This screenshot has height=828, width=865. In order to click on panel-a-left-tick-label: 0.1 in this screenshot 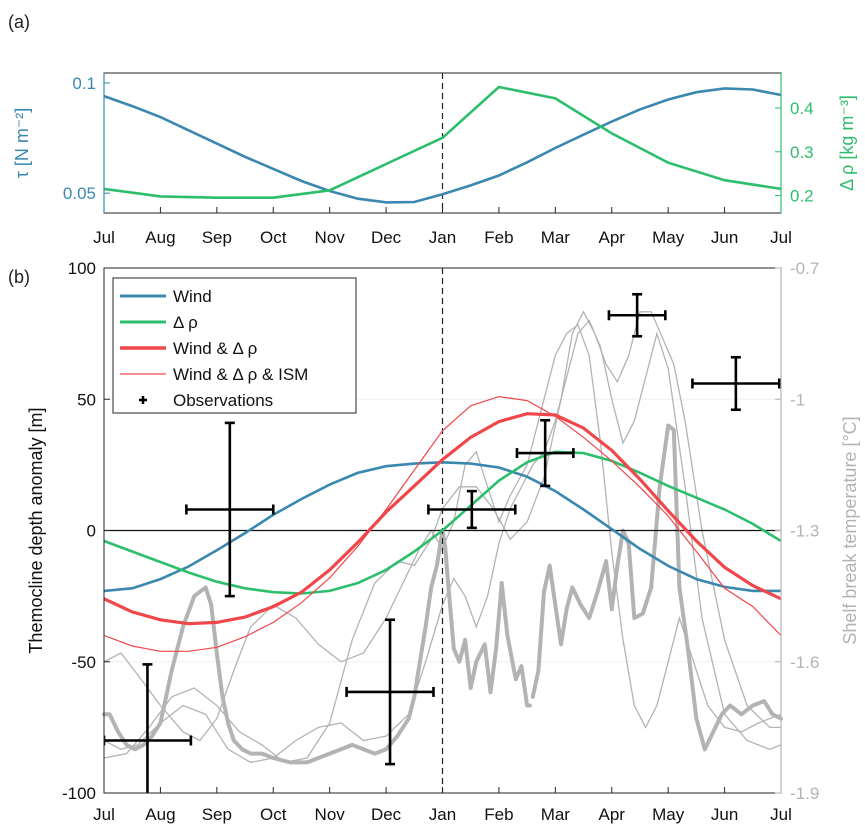, I will do `click(84, 83)`.